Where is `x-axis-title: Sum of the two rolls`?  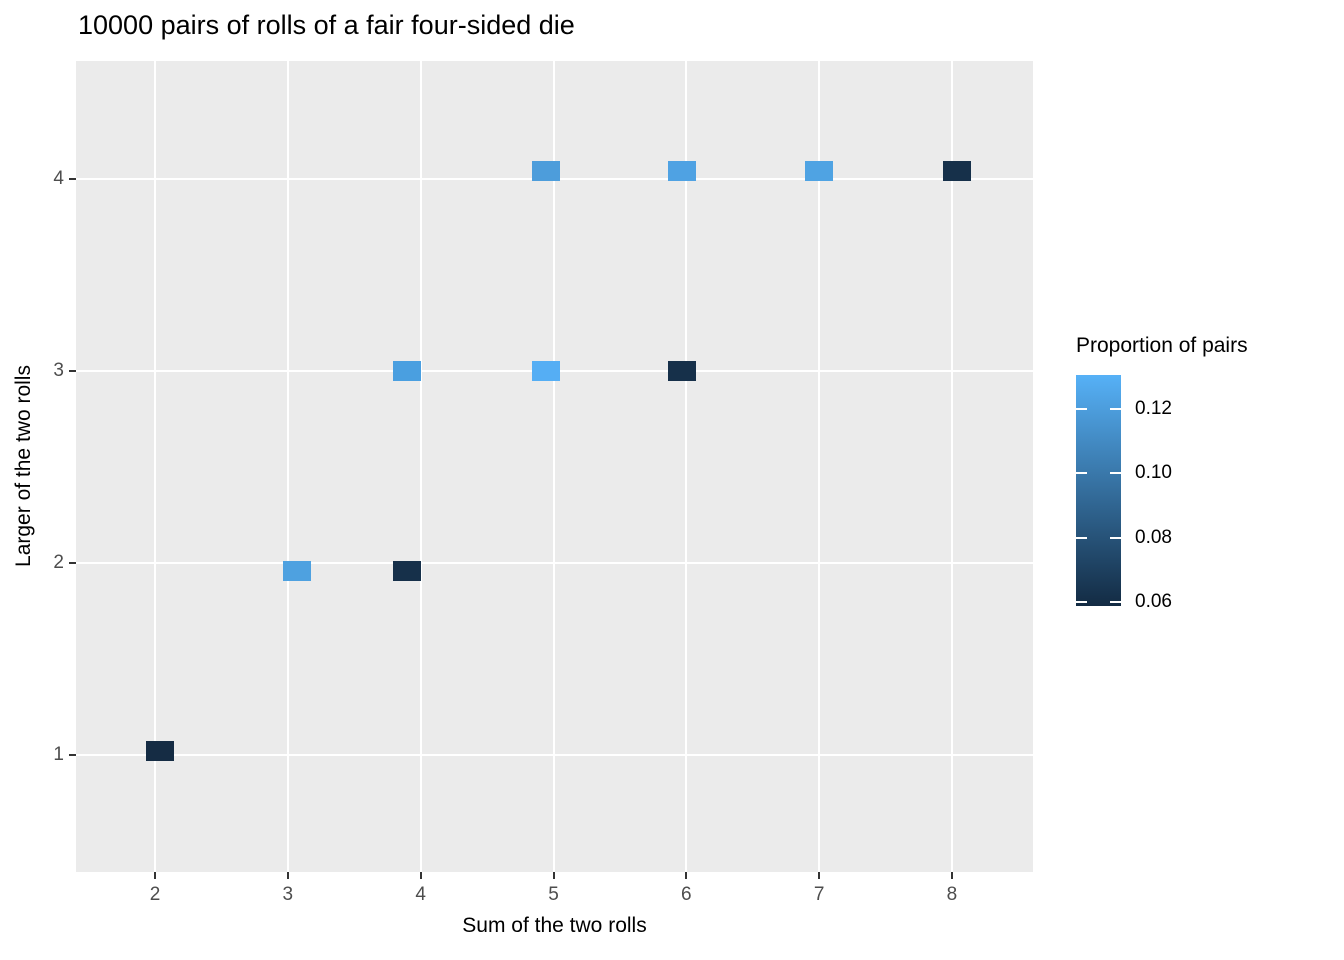 x-axis-title: Sum of the two rolls is located at coordinates (554, 925).